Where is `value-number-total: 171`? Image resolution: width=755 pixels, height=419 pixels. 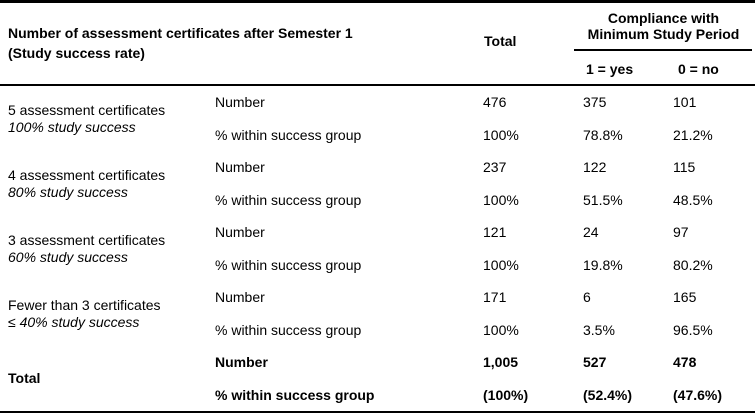 value-number-total: 171 is located at coordinates (495, 297).